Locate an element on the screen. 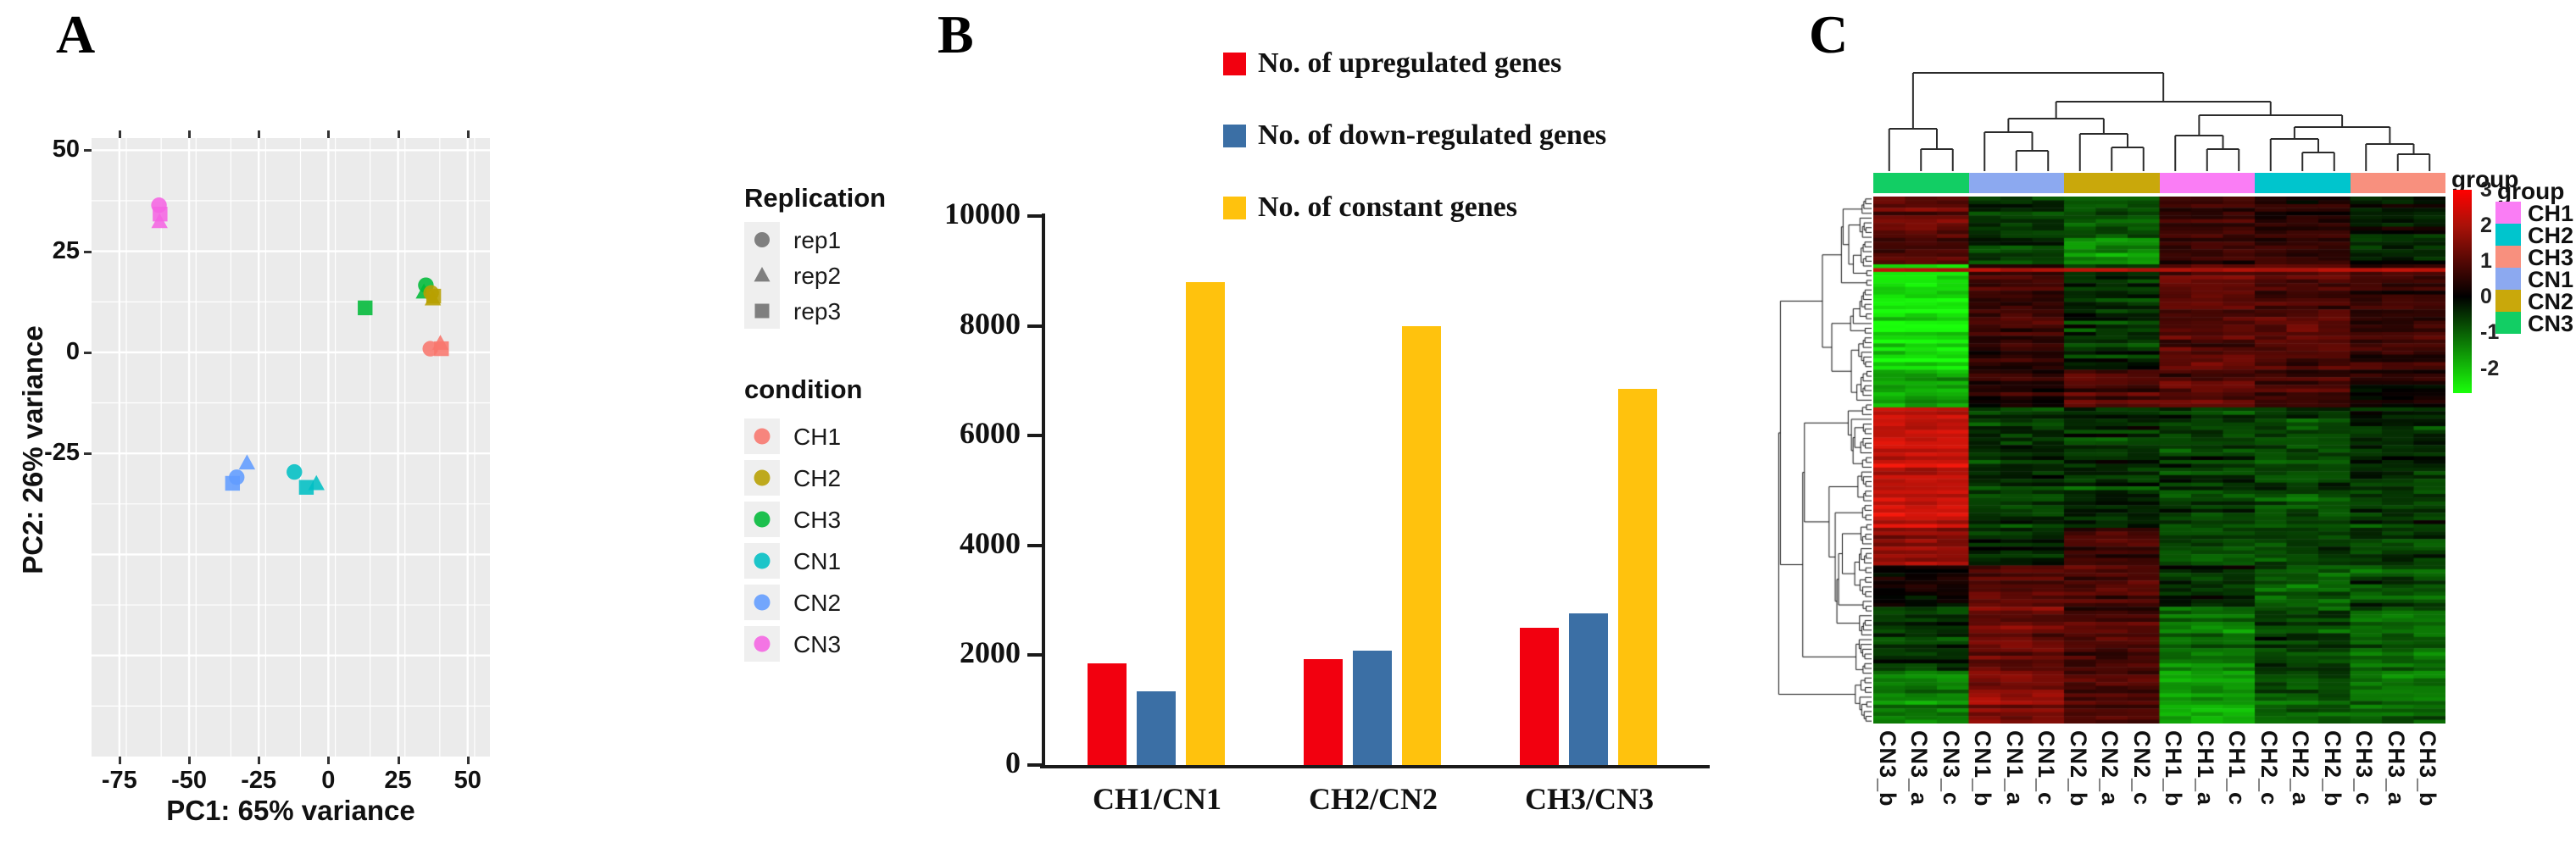 This screenshot has height=865, width=2576. bar-legend-label: No. of upregulated genes is located at coordinates (1410, 63).